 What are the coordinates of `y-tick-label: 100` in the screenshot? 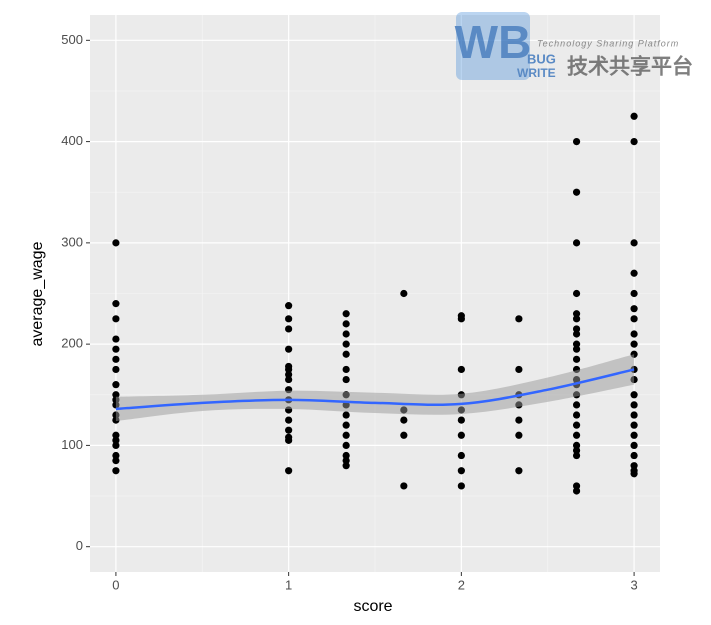 It's located at (72, 444).